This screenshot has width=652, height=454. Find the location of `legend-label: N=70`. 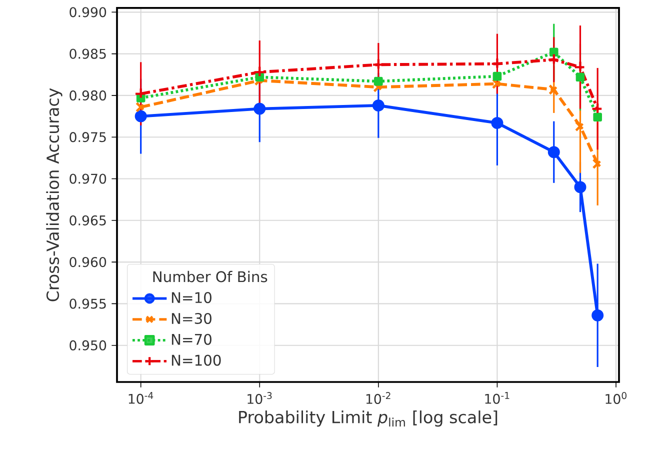

legend-label: N=70 is located at coordinates (192, 339).